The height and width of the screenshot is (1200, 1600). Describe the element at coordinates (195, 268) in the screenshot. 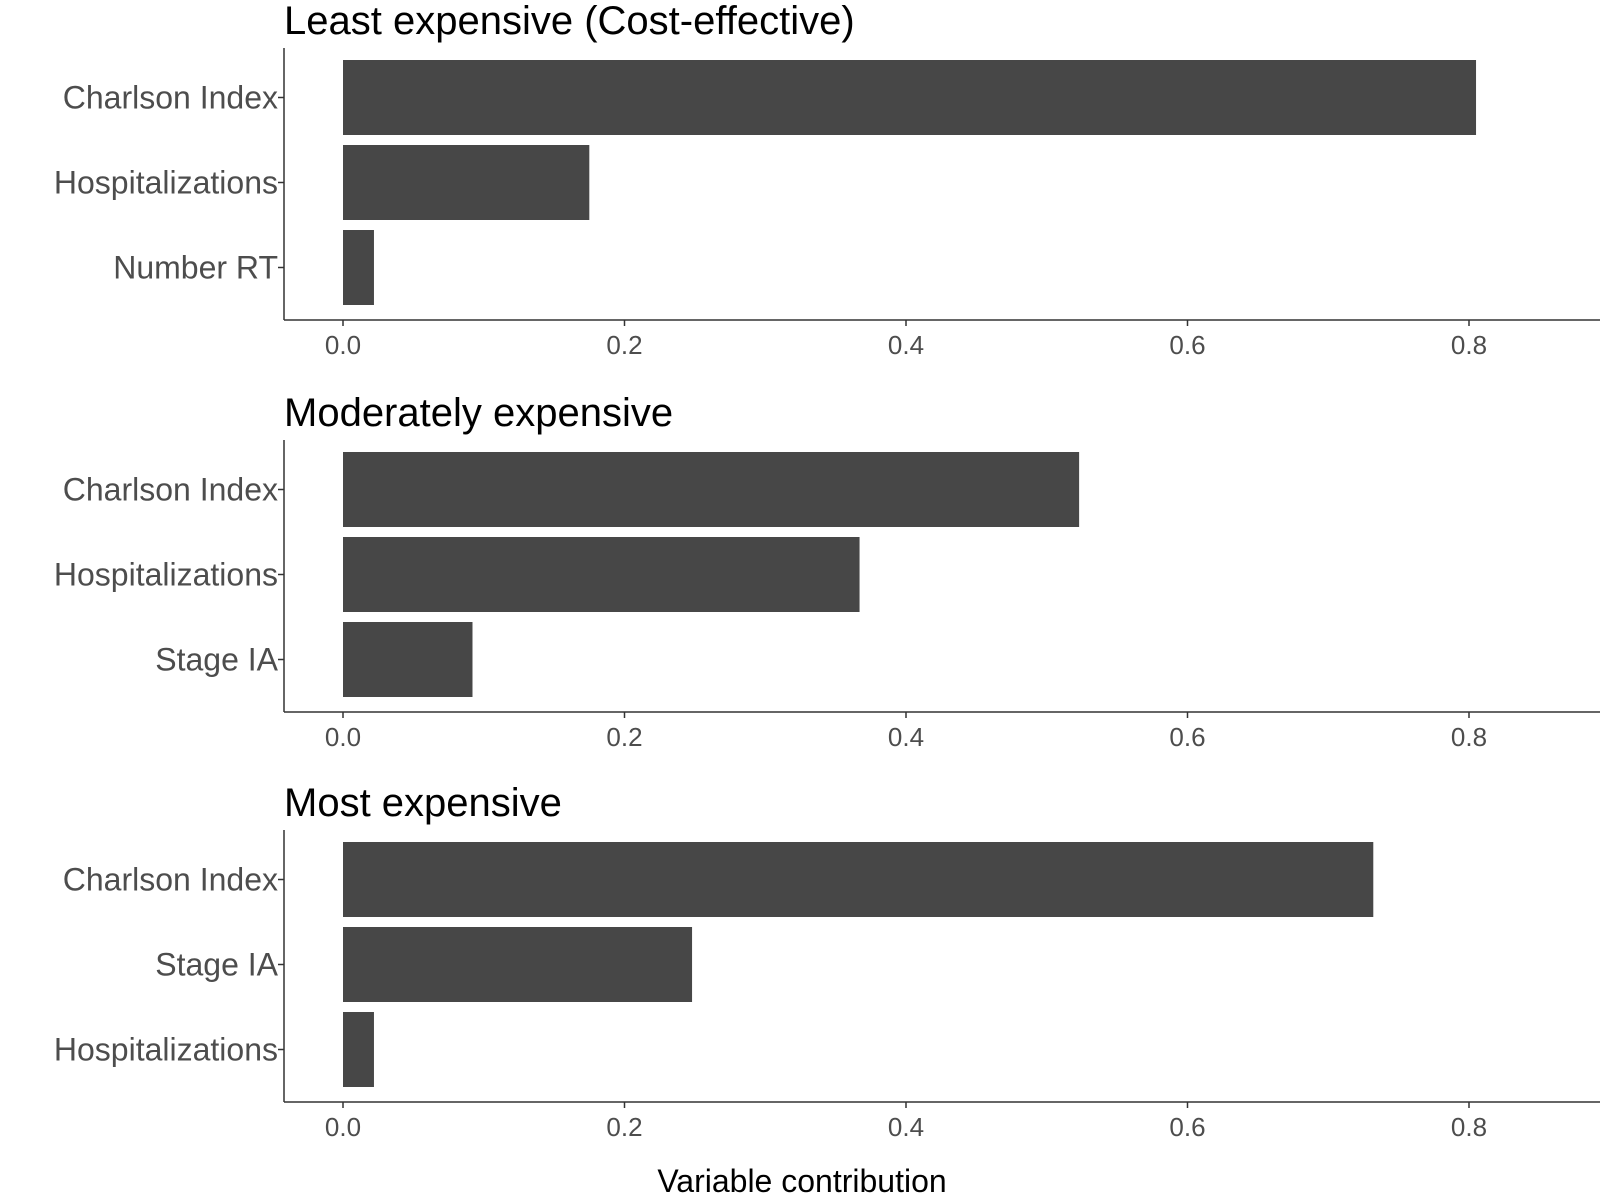

I see `category-label: Number RT` at that location.